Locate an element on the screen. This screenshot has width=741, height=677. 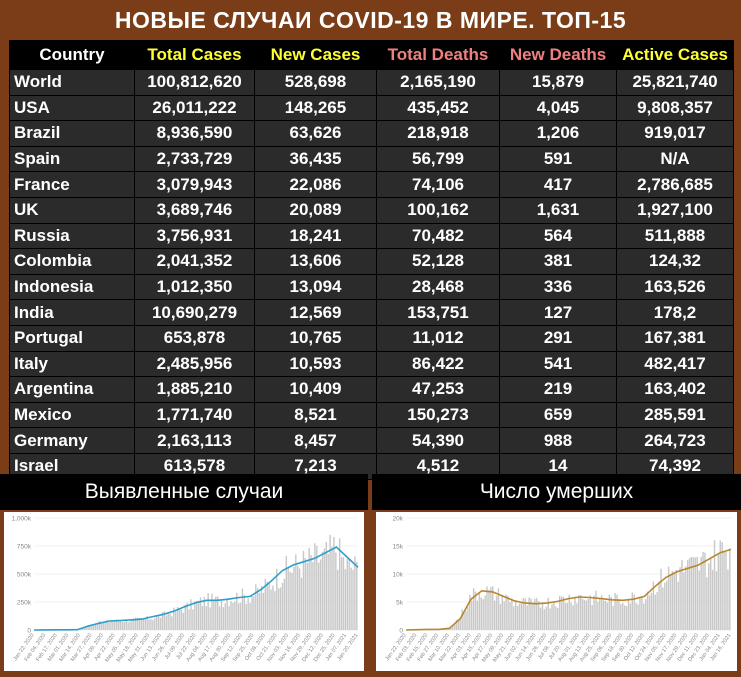
table-row: Russia 3,756,931 18,241 70,482 564 511,888 is located at coordinates (371, 236).